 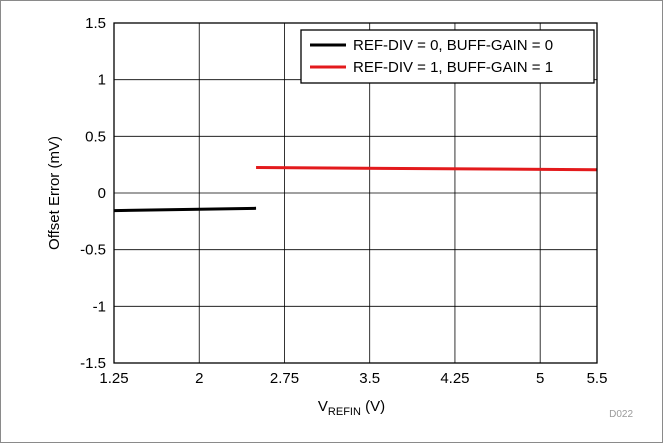 What do you see at coordinates (102, 193) in the screenshot?
I see `y-tick-label: 0` at bounding box center [102, 193].